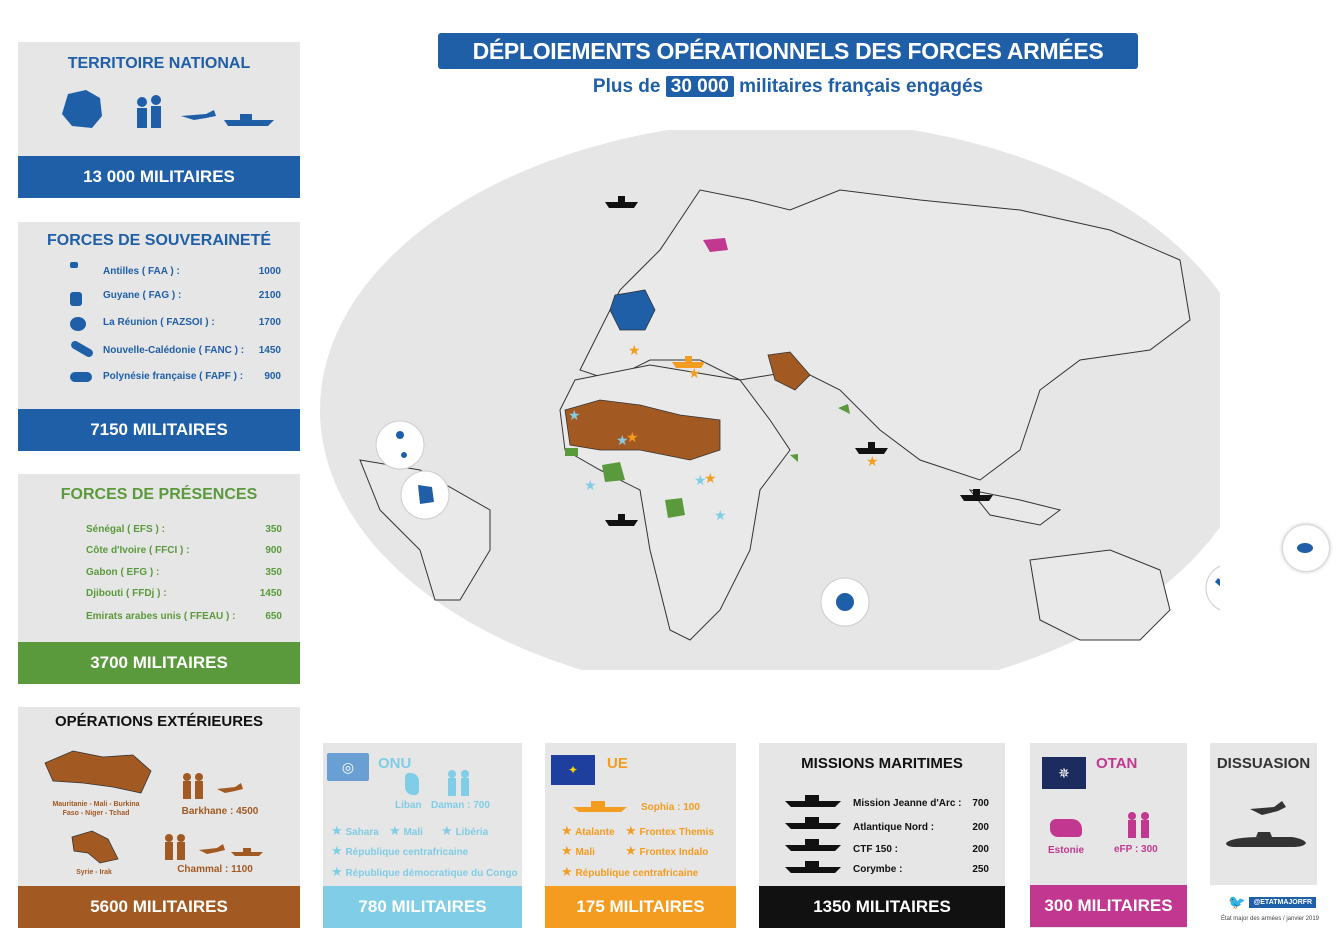 The width and height of the screenshot is (1336, 944). I want to click on twitter-handle: 🐦 @ETATMAJORFR, so click(1272, 902).